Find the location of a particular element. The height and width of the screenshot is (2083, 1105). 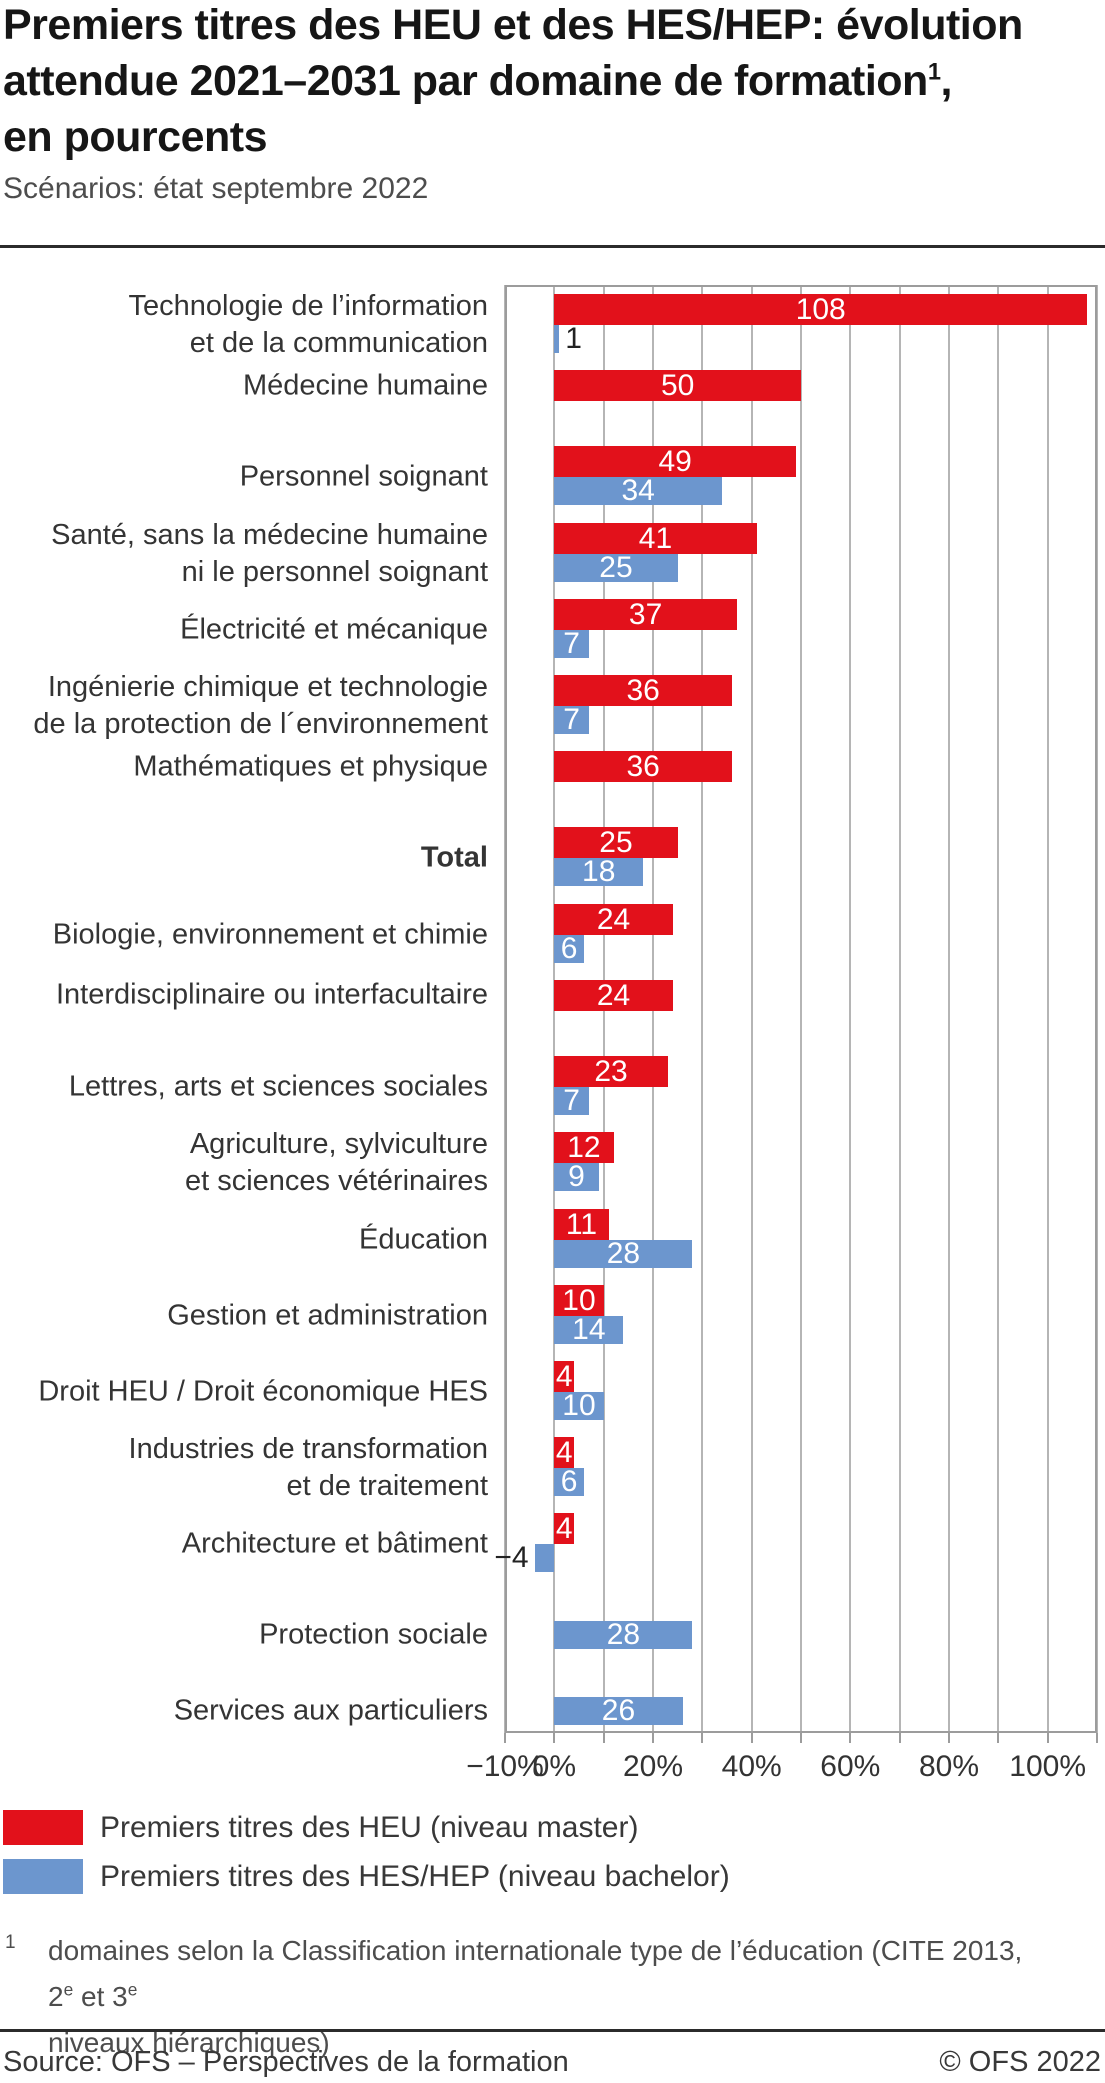

category-label: Droit HEU / Droit économique HES is located at coordinates (263, 1391).